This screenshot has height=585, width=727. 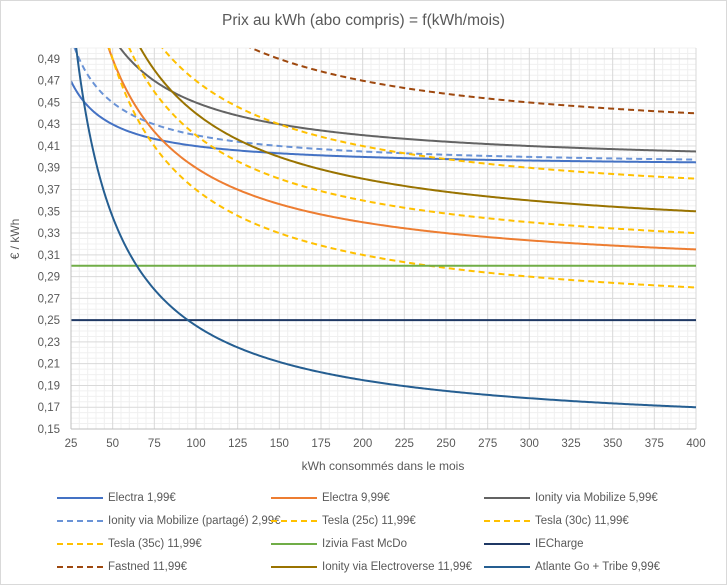 What do you see at coordinates (570, 444) in the screenshot?
I see `x-tick-label: 325` at bounding box center [570, 444].